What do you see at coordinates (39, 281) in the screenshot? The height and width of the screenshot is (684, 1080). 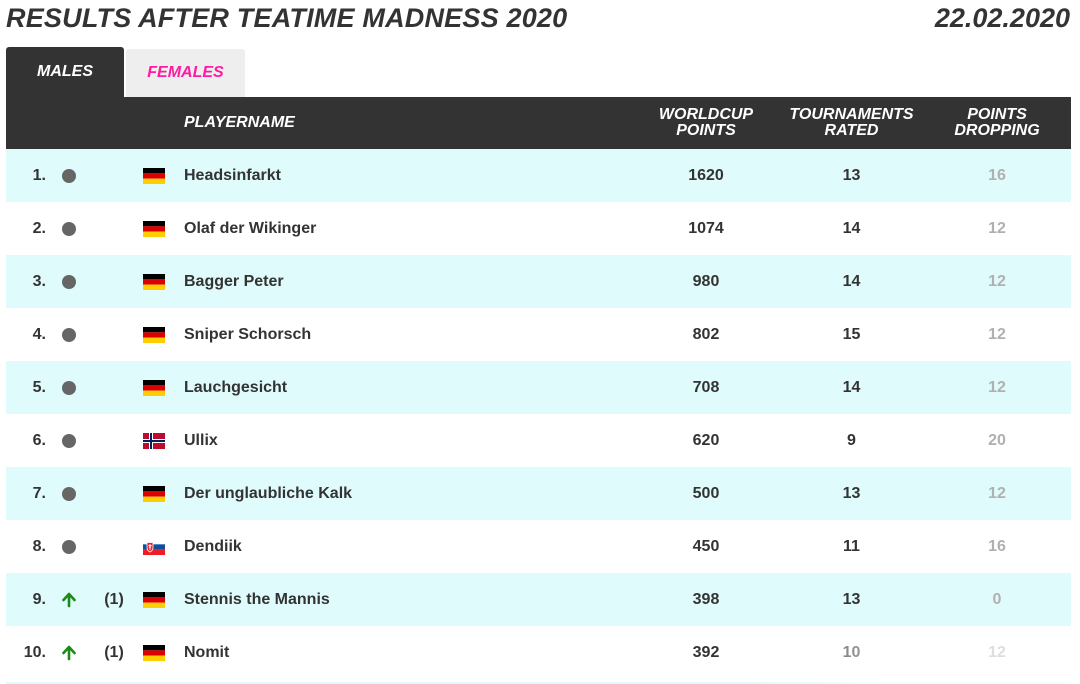 I see `rank: 3.` at bounding box center [39, 281].